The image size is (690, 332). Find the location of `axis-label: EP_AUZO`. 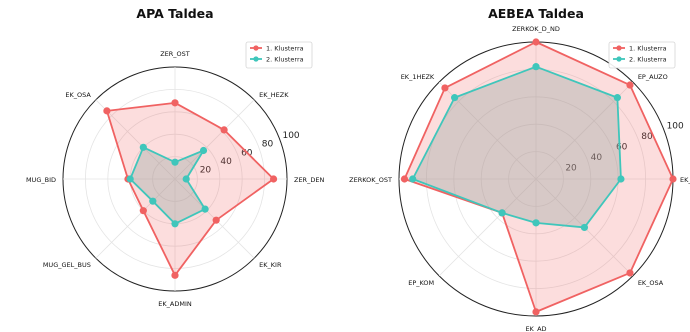

axis-label: EP_AUZO is located at coordinates (653, 77).